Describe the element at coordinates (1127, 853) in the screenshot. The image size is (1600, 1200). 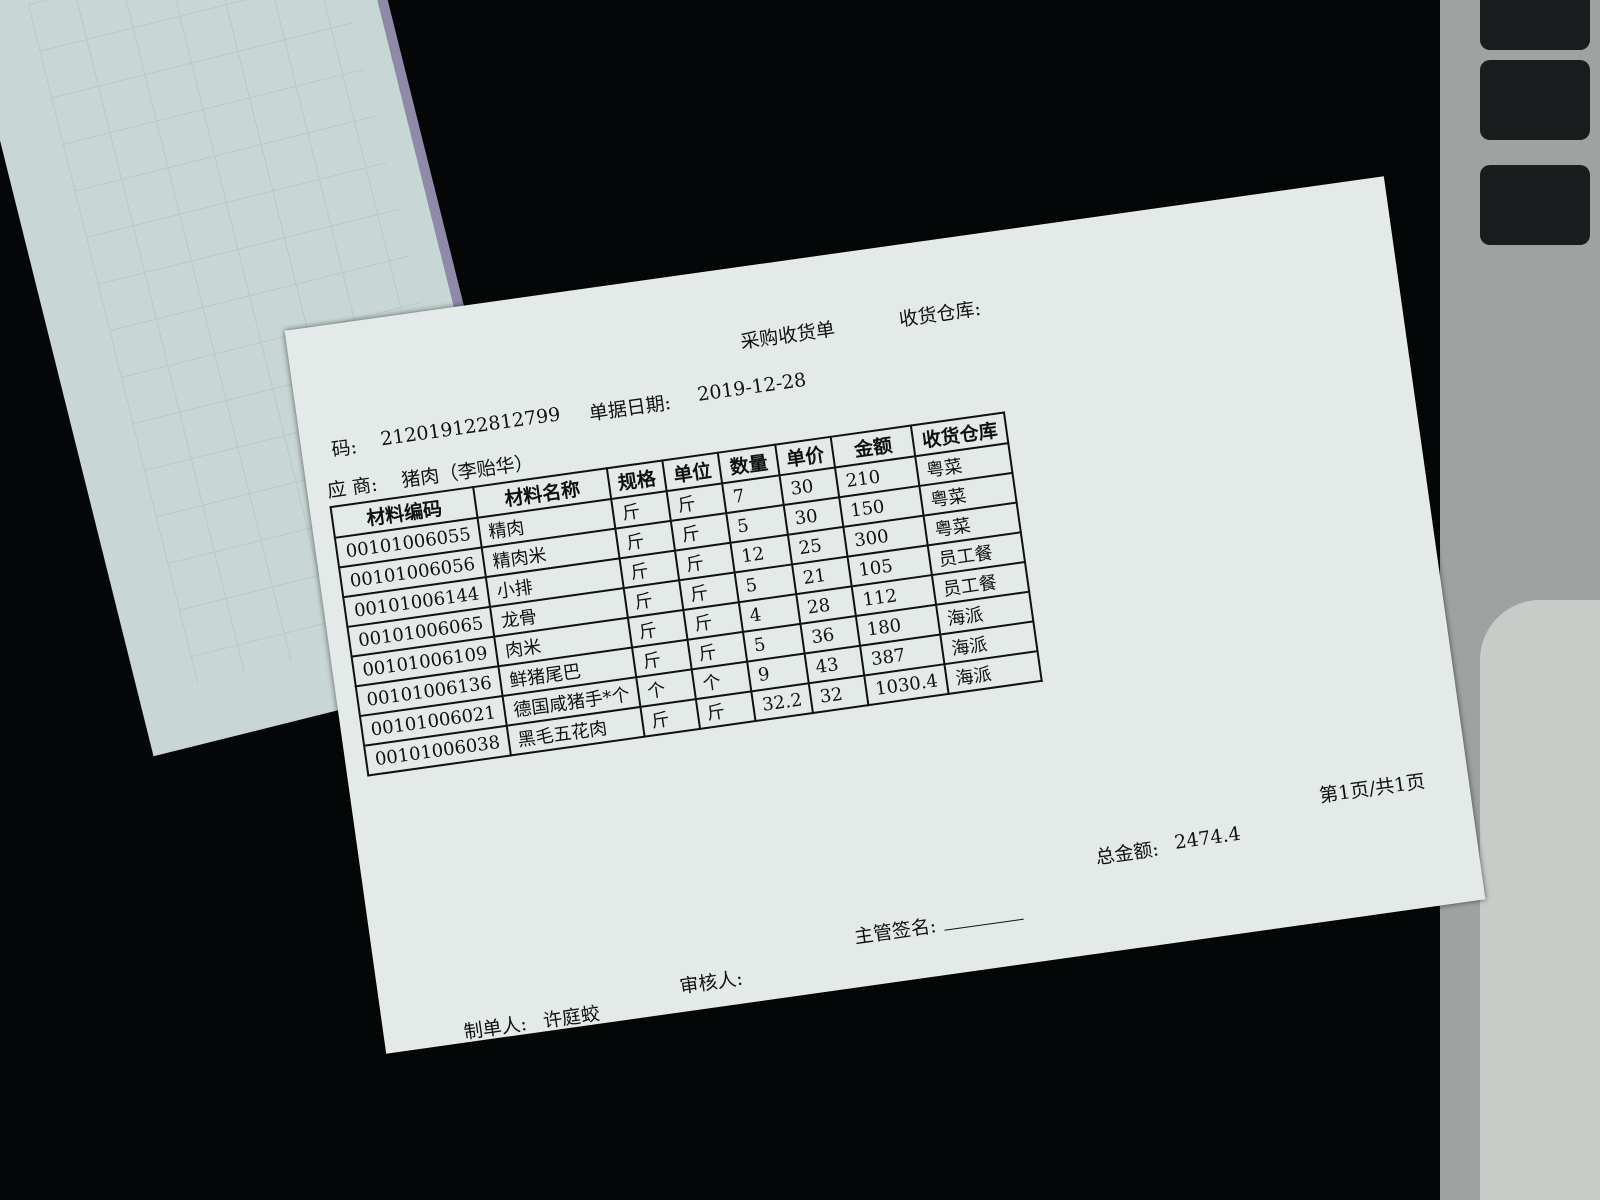
I see `total-label: 总金额:` at that location.